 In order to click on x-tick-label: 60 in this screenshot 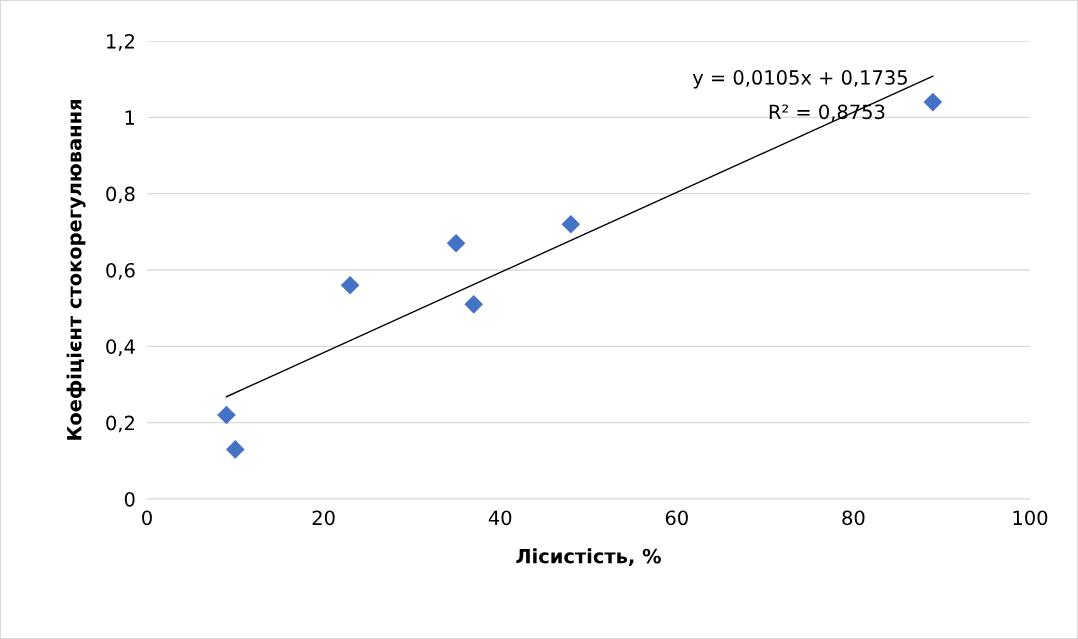, I will do `click(676, 518)`.